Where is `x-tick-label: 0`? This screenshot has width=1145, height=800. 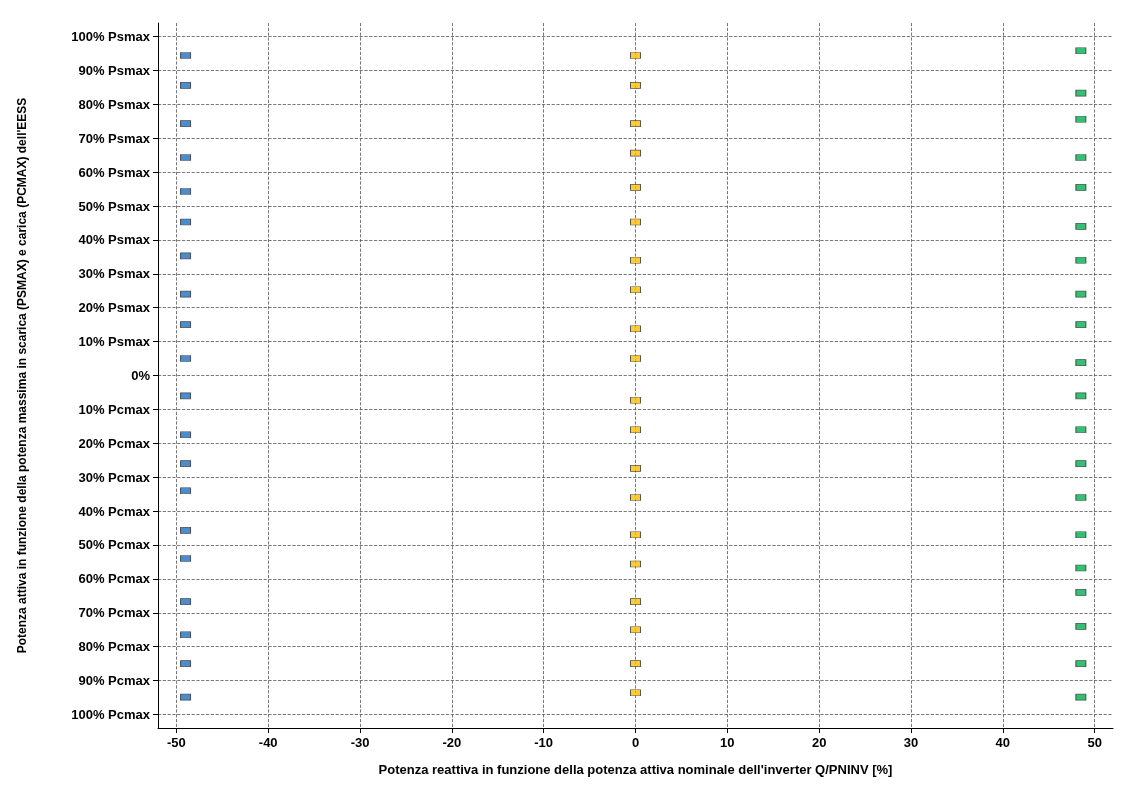 x-tick-label: 0 is located at coordinates (635, 742).